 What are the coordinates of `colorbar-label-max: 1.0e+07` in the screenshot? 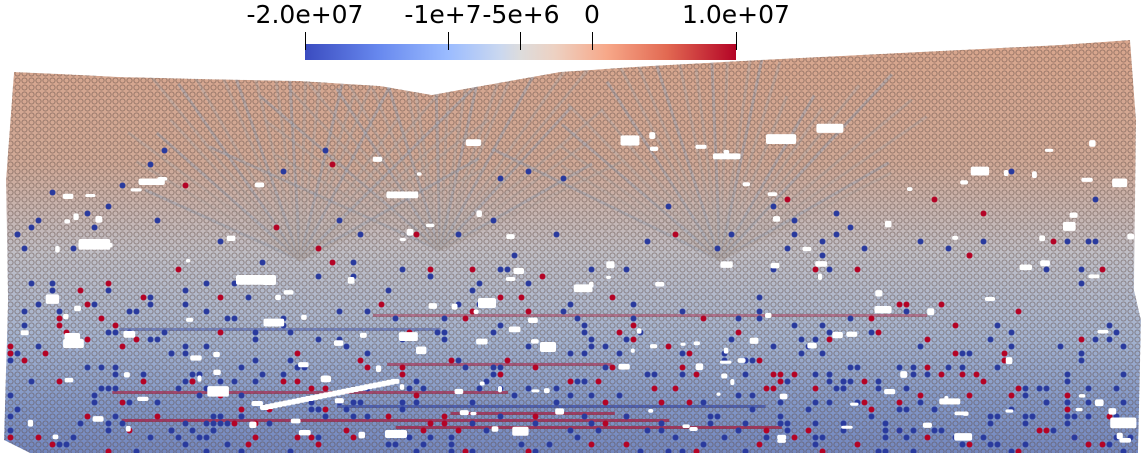 It's located at (736, 14).